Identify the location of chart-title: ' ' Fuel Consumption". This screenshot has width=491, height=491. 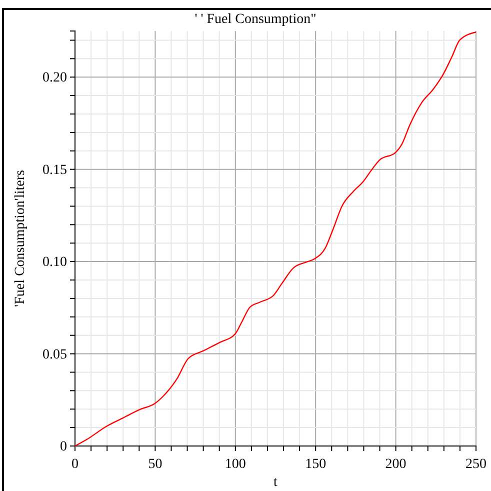
(255, 19).